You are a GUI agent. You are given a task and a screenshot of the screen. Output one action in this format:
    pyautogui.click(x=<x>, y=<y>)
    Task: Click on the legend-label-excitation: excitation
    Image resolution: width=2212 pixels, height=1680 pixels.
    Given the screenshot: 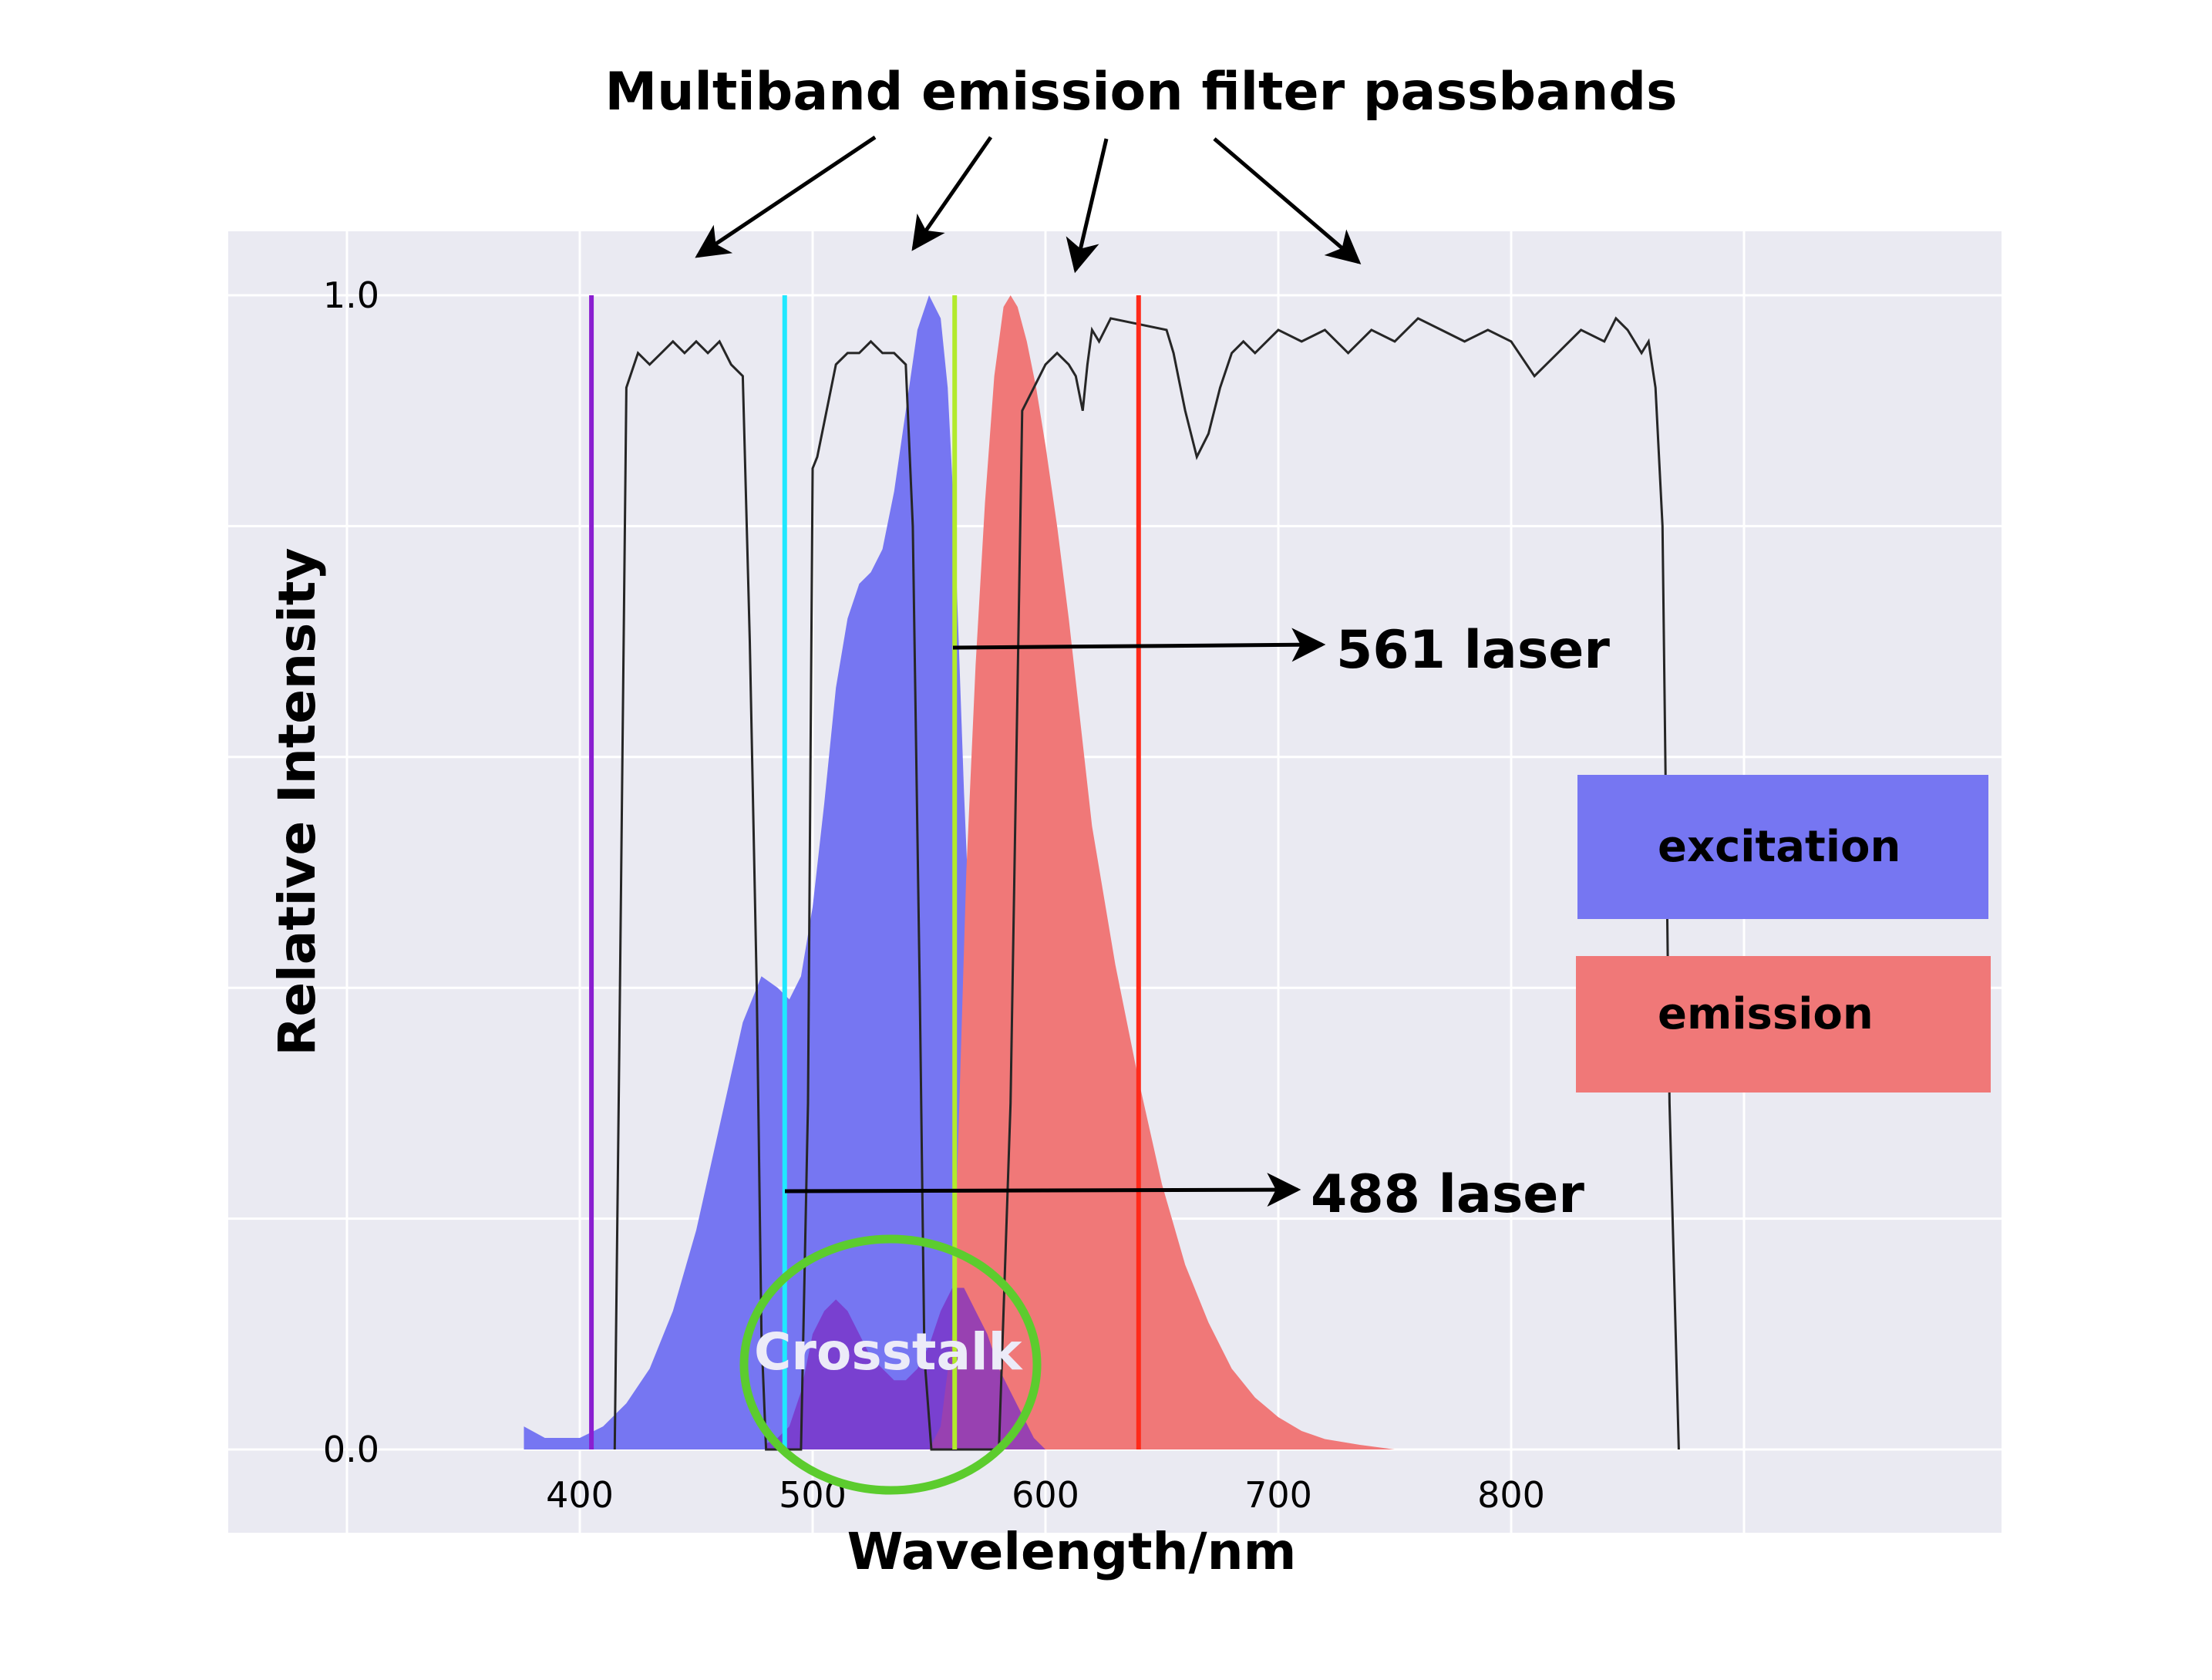 What is the action you would take?
    pyautogui.click(x=1780, y=847)
    